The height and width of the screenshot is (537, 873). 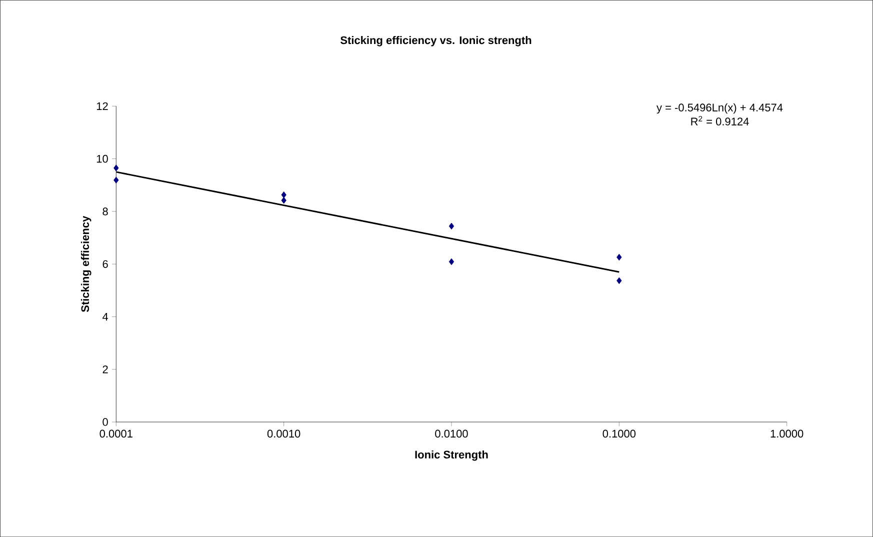 I want to click on annotation: R$^{2}$ = 0.9124, so click(x=720, y=121).